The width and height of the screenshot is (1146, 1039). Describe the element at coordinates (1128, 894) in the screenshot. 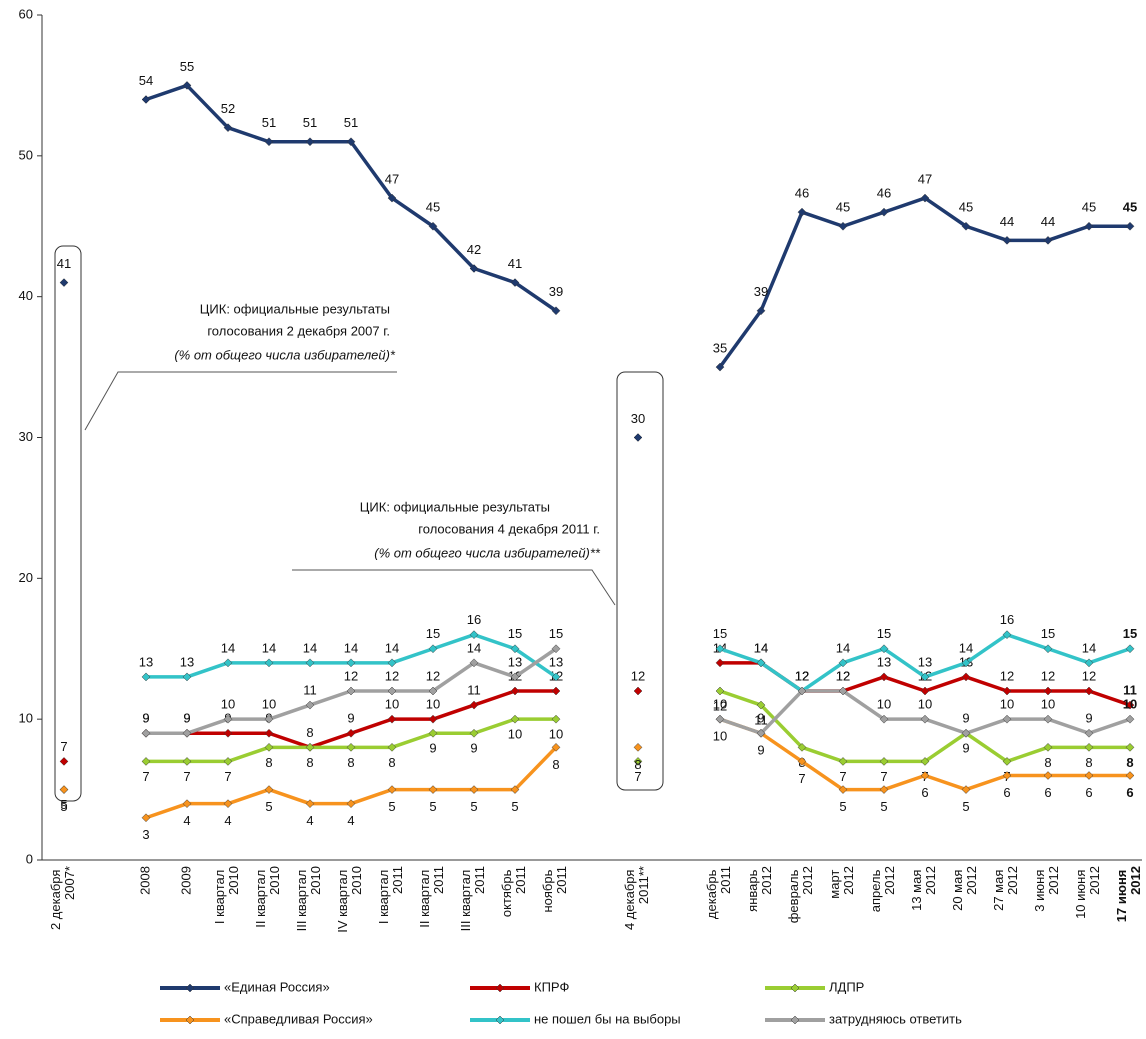

I see `x-tick-label: 17 июня 2012` at that location.